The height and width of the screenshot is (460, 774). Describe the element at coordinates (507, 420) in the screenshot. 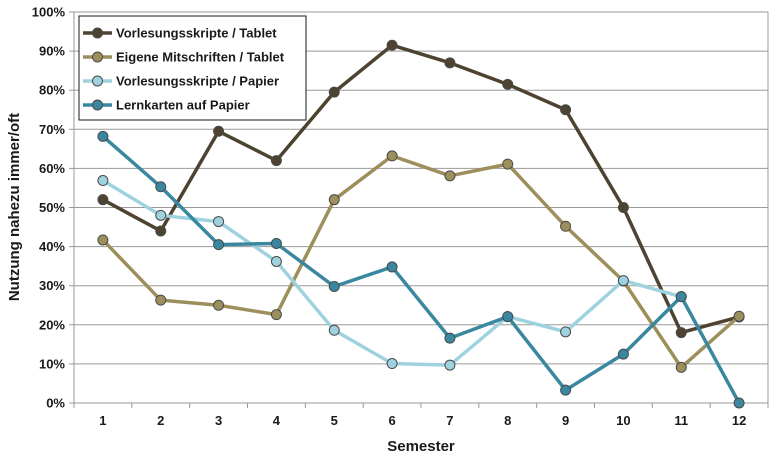

I see `x-tick-label: 8` at that location.